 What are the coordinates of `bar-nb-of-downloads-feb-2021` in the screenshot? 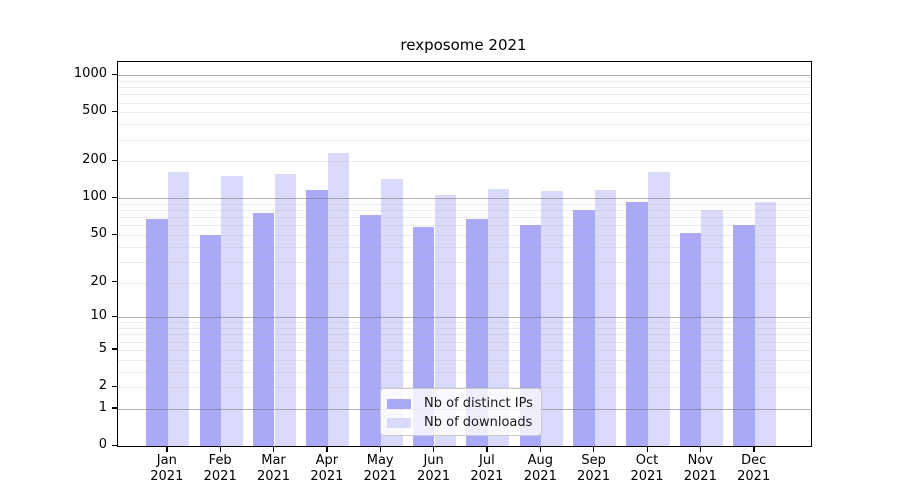 It's located at (232, 311).